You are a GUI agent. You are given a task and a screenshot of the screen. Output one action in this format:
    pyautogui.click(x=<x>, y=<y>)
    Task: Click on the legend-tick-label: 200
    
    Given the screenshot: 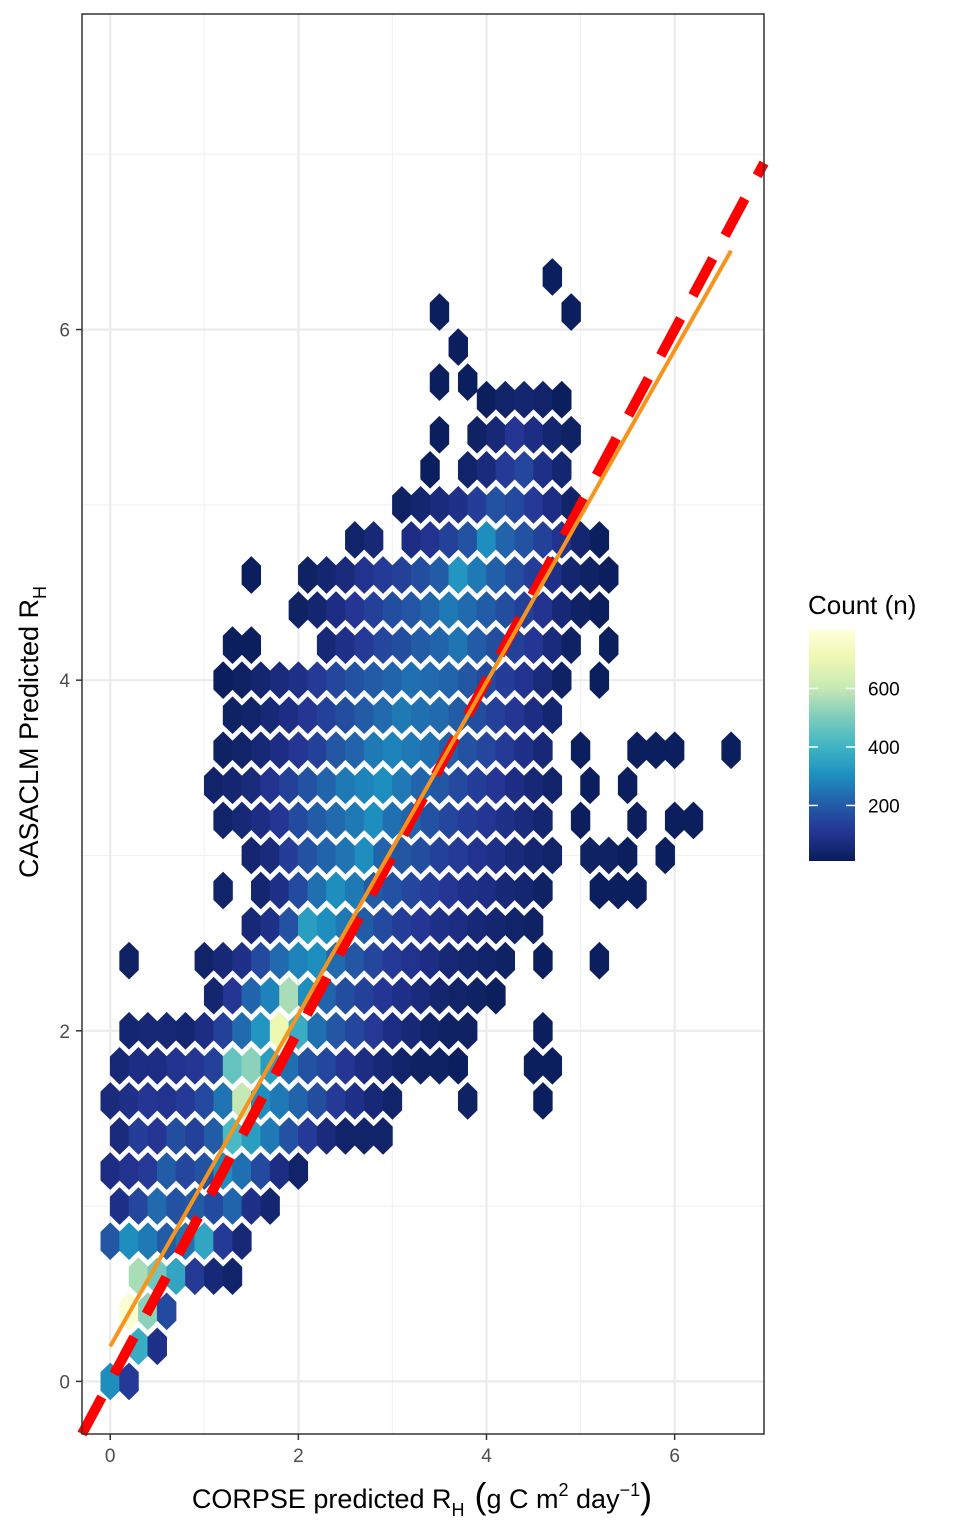 What is the action you would take?
    pyautogui.click(x=884, y=806)
    